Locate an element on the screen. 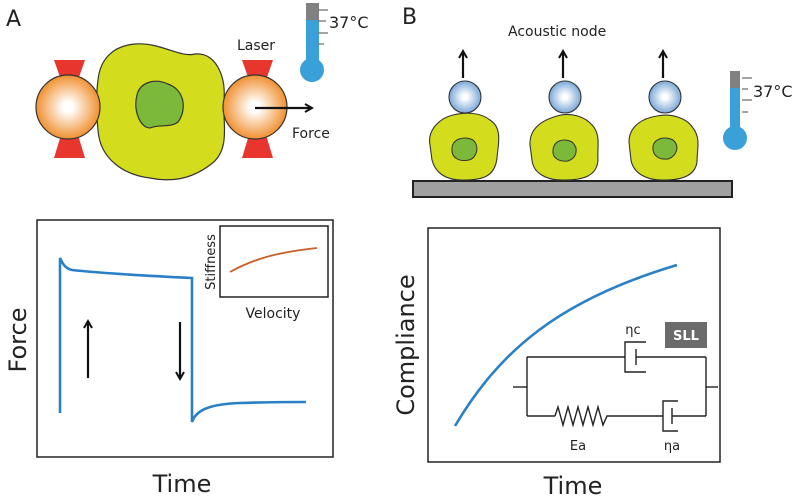  inset-ylabel: Stiffness is located at coordinates (211, 262).